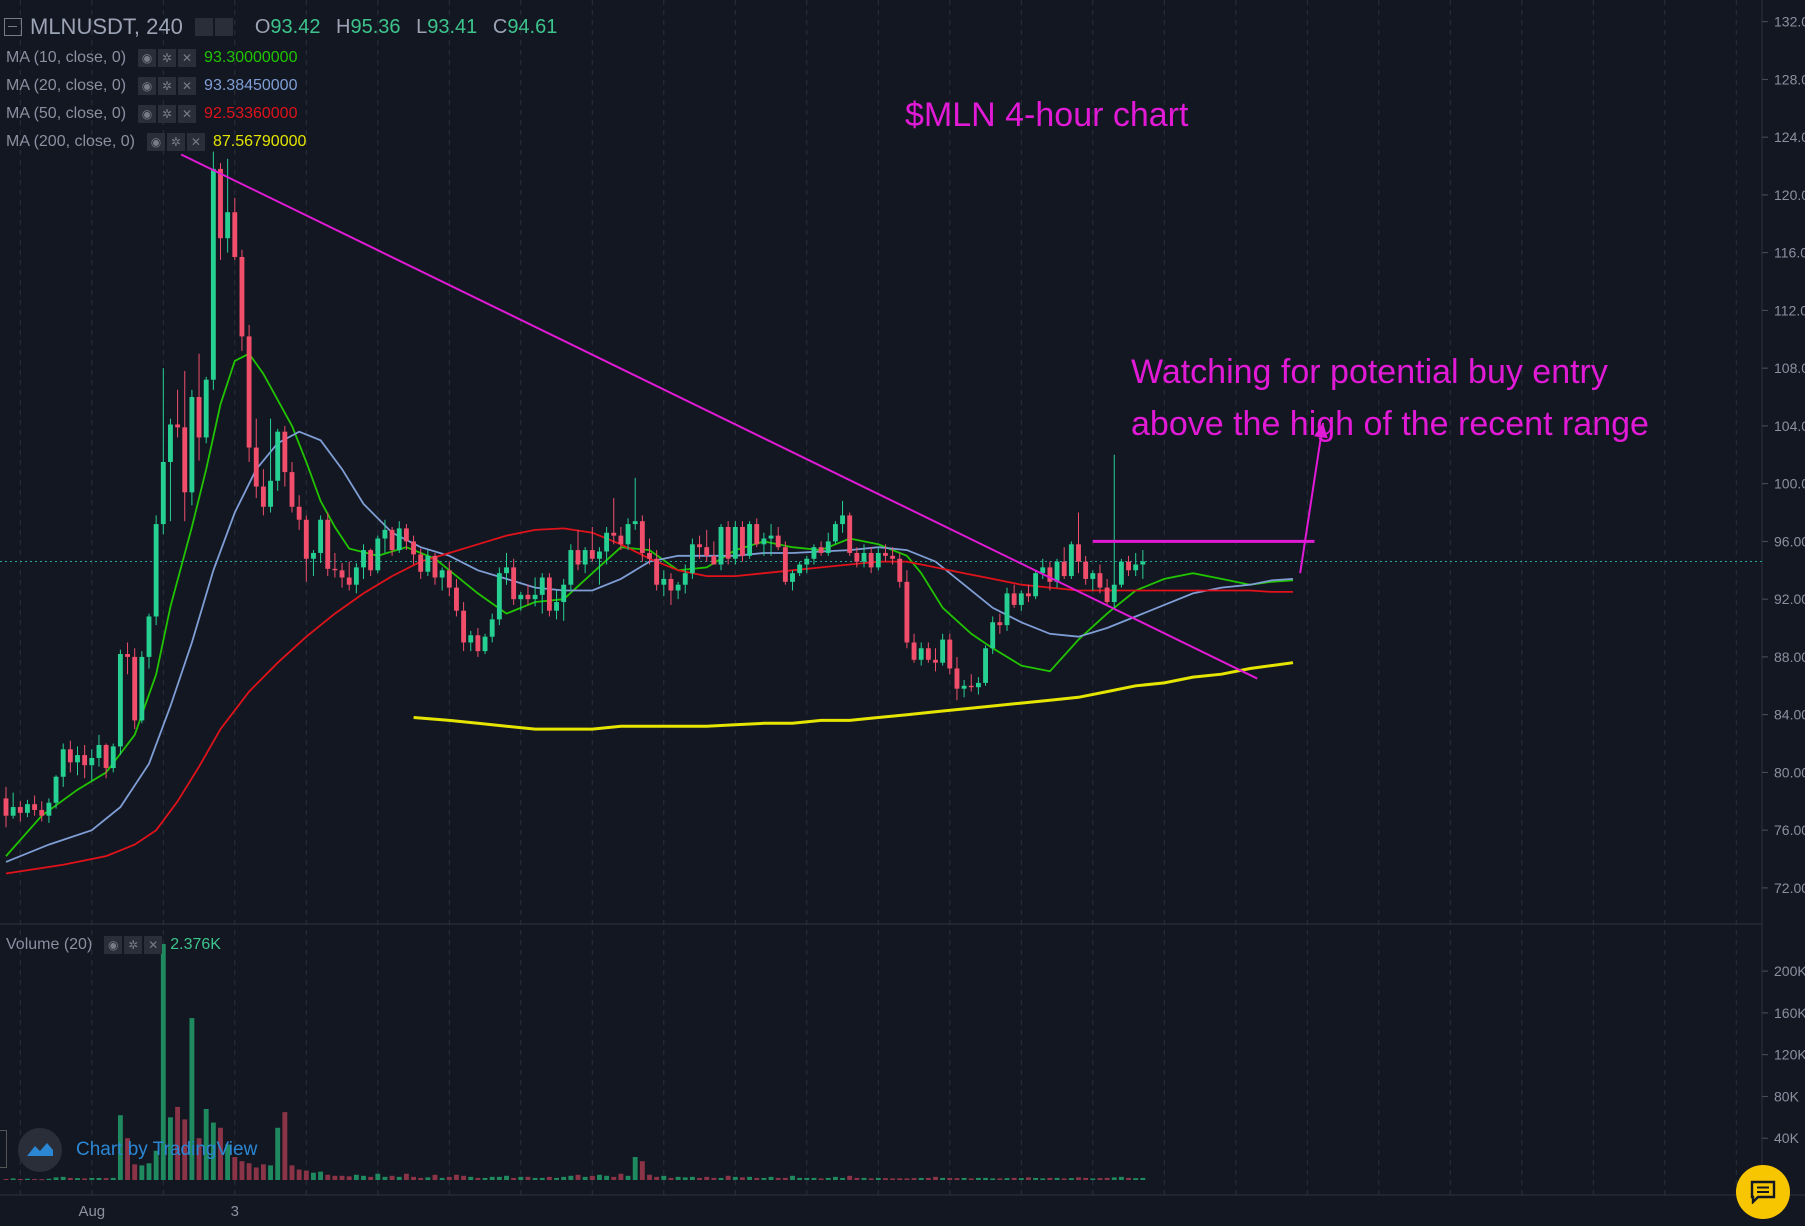 This screenshot has width=1805, height=1226. I want to click on menu-icon, so click(13, 27).